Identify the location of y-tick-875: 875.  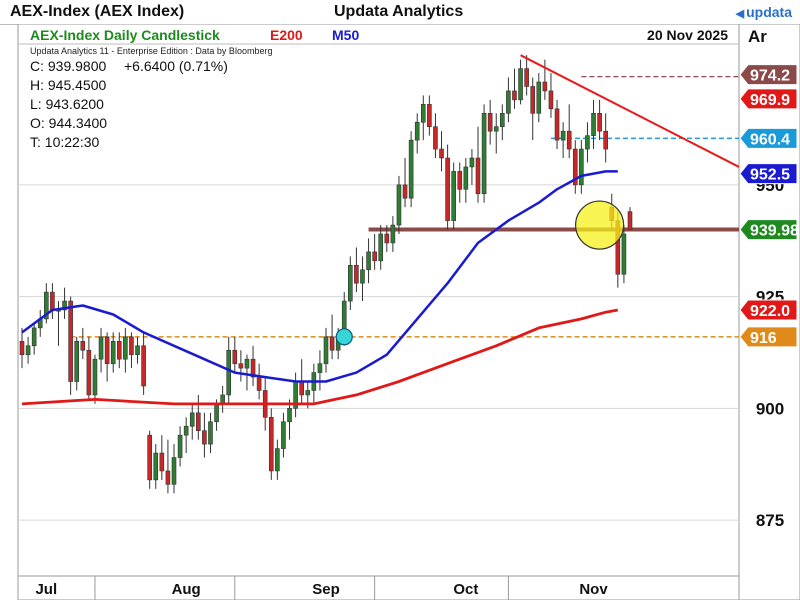
(770, 520).